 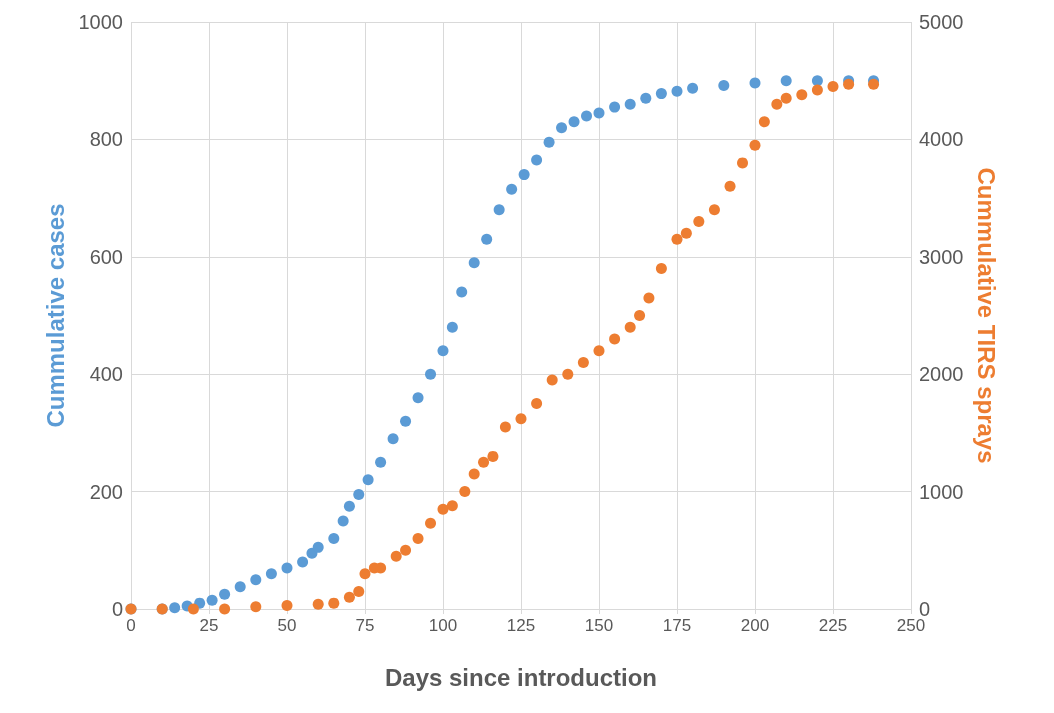 What do you see at coordinates (941, 491) in the screenshot?
I see `y2-tick-label: 1000` at bounding box center [941, 491].